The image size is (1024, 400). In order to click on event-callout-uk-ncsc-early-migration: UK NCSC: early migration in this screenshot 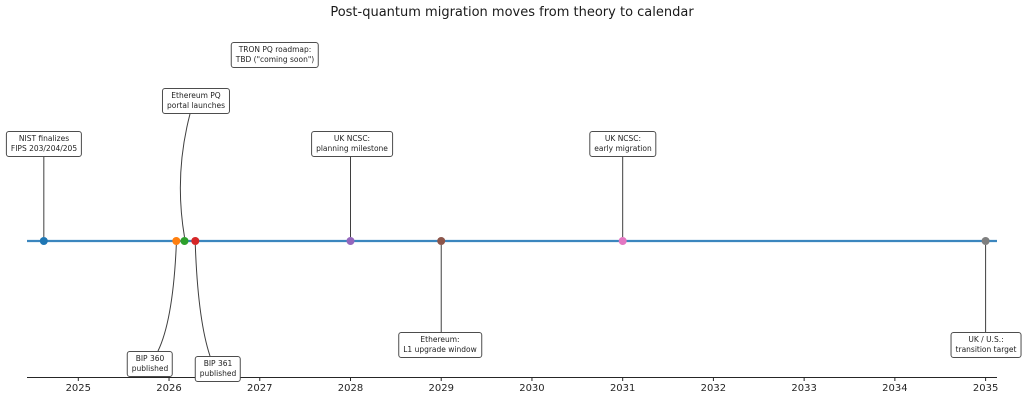, I will do `click(623, 144)`.